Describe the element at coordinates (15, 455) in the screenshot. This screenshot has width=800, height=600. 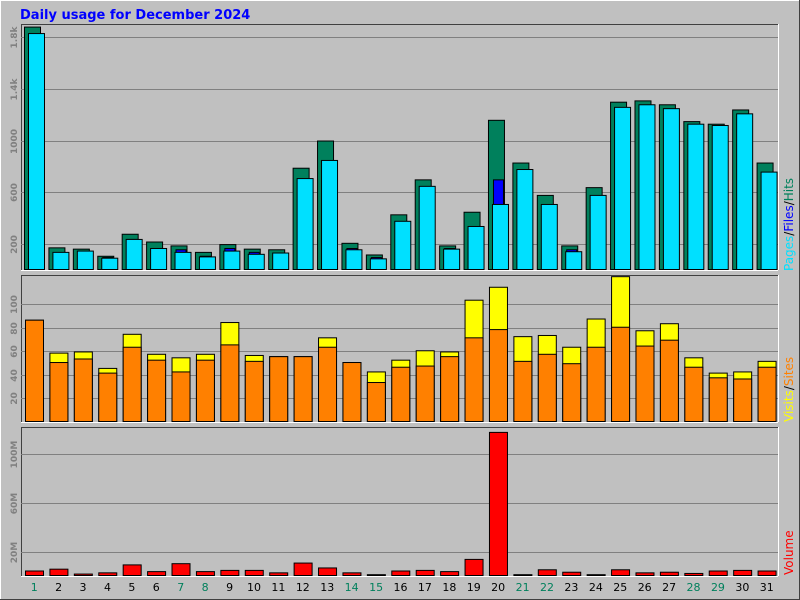
I see `bottom-panel-tick-label: 100M` at that location.